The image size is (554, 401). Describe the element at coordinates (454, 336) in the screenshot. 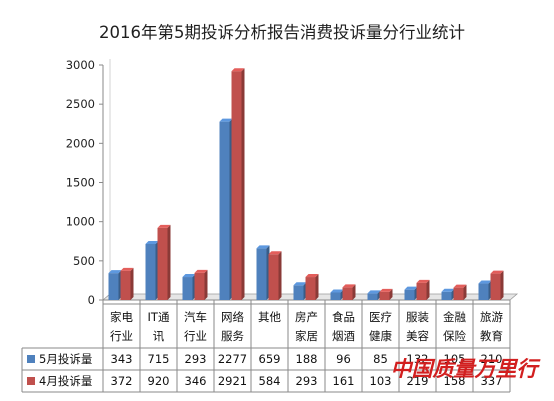

I see `category-label: 保险` at that location.